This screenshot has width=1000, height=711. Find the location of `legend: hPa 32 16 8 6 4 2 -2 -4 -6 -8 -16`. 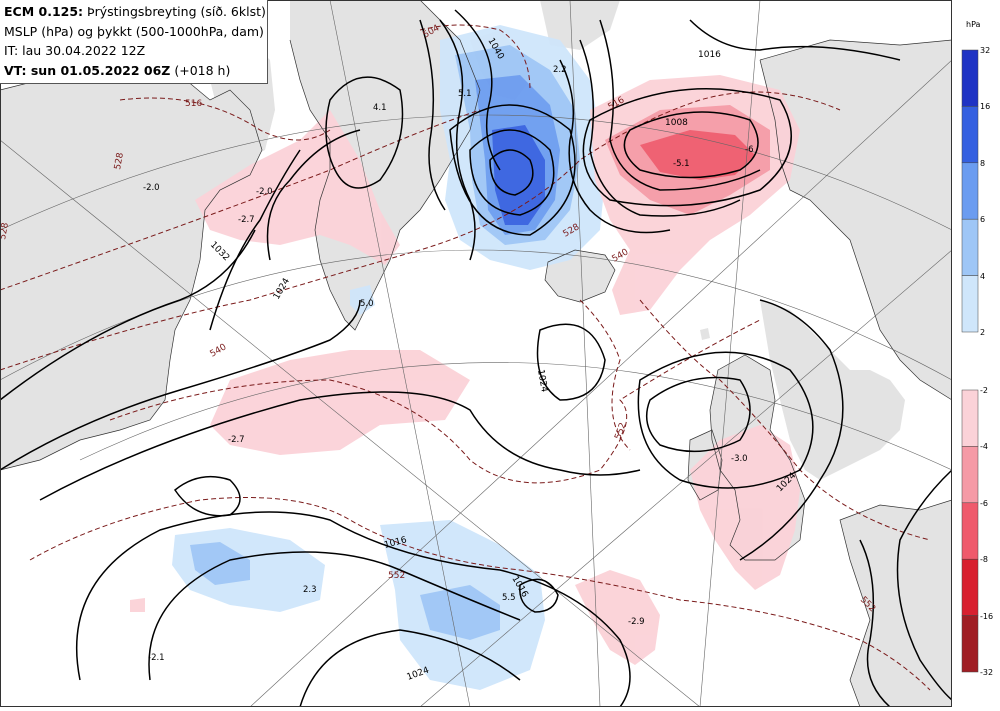

legend: hPa 32 16 8 6 4 2 -2 -4 -6 -8 -16 is located at coordinates (977, 348).